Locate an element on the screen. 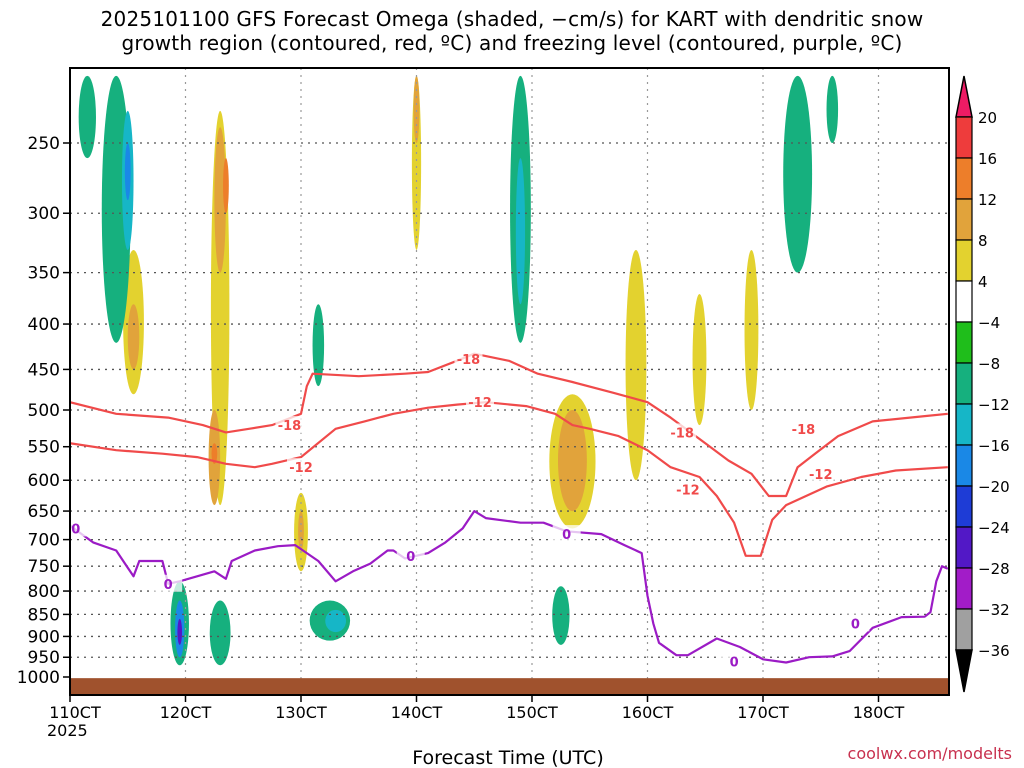  colorbar-label: 16 is located at coordinates (987, 159).